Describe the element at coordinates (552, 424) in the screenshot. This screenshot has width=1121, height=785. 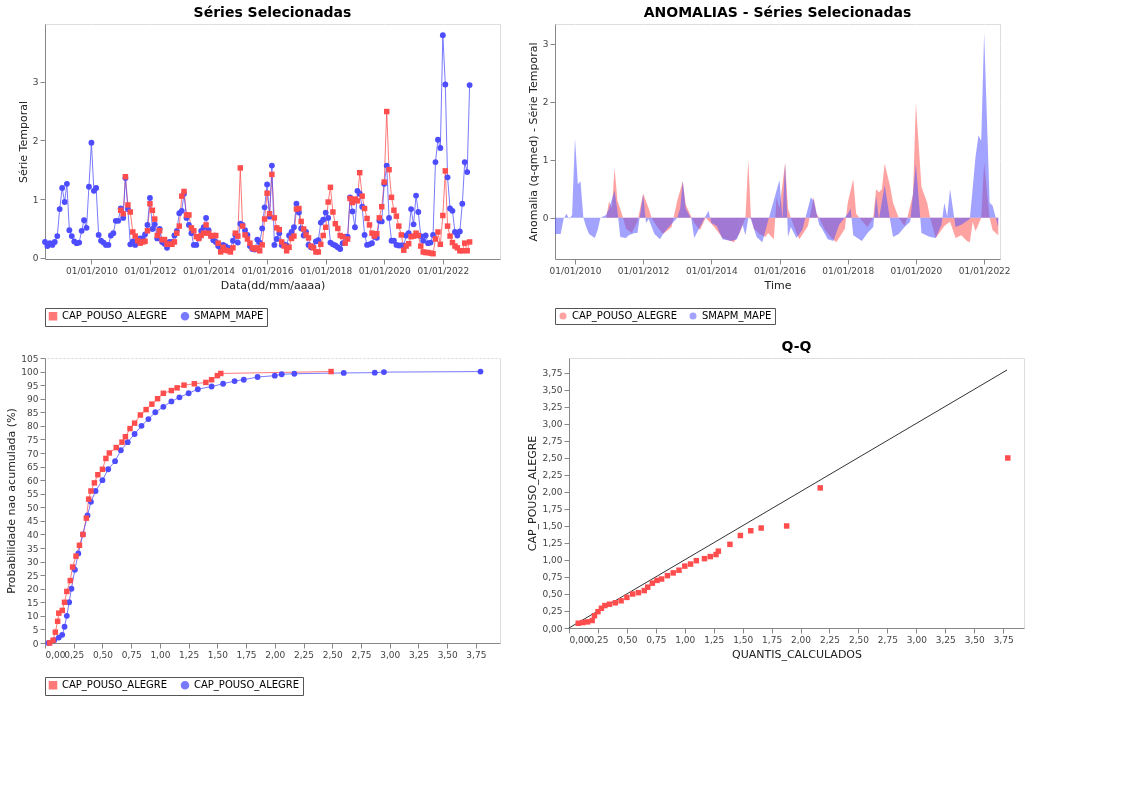
I see `y-tick-label: 3,00` at that location.